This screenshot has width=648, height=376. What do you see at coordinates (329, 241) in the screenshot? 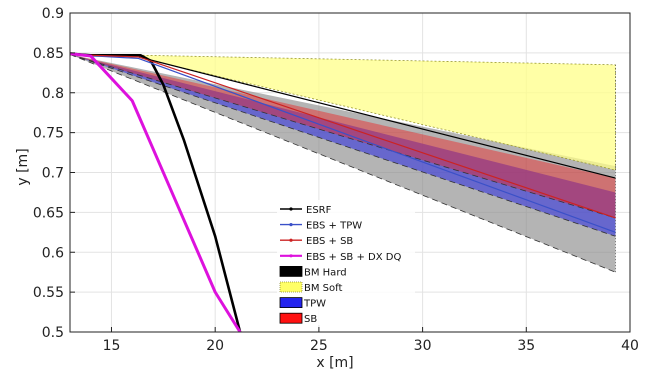
I see `legend-label: EBS + SB` at bounding box center [329, 241].